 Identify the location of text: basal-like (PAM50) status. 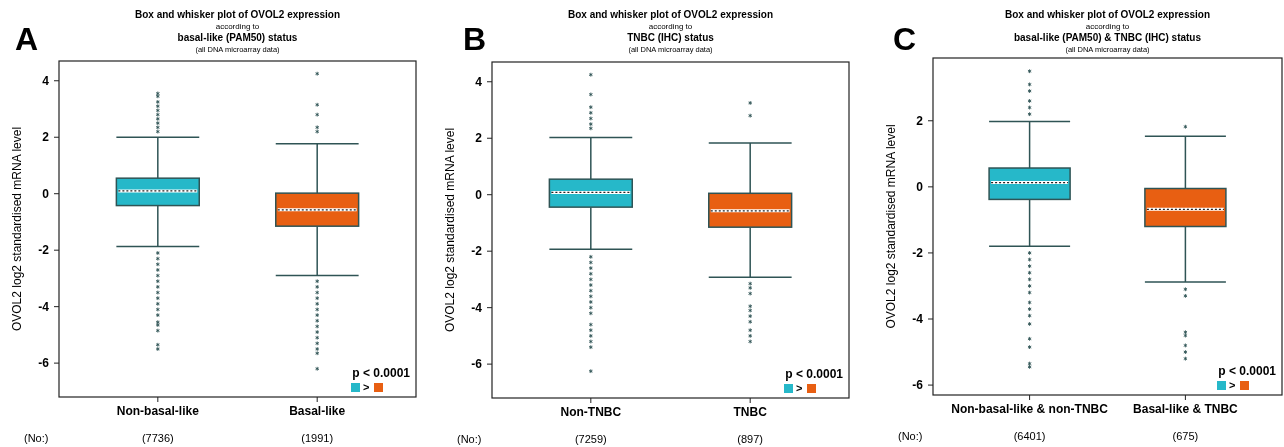
(237, 37).